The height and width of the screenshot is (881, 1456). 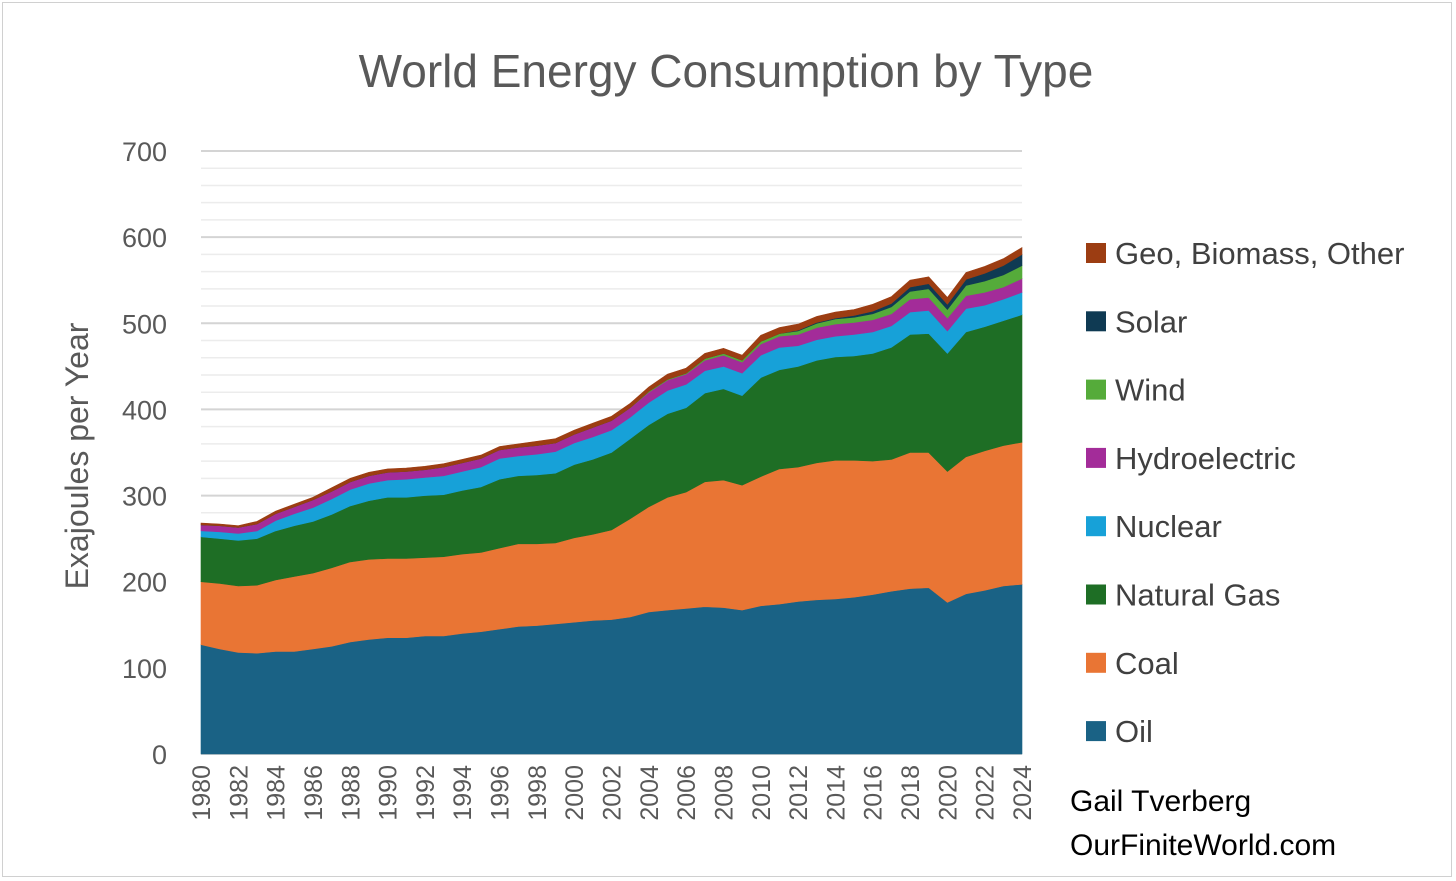 I want to click on chart-title: World Energy Consumption by Type, so click(x=726, y=71).